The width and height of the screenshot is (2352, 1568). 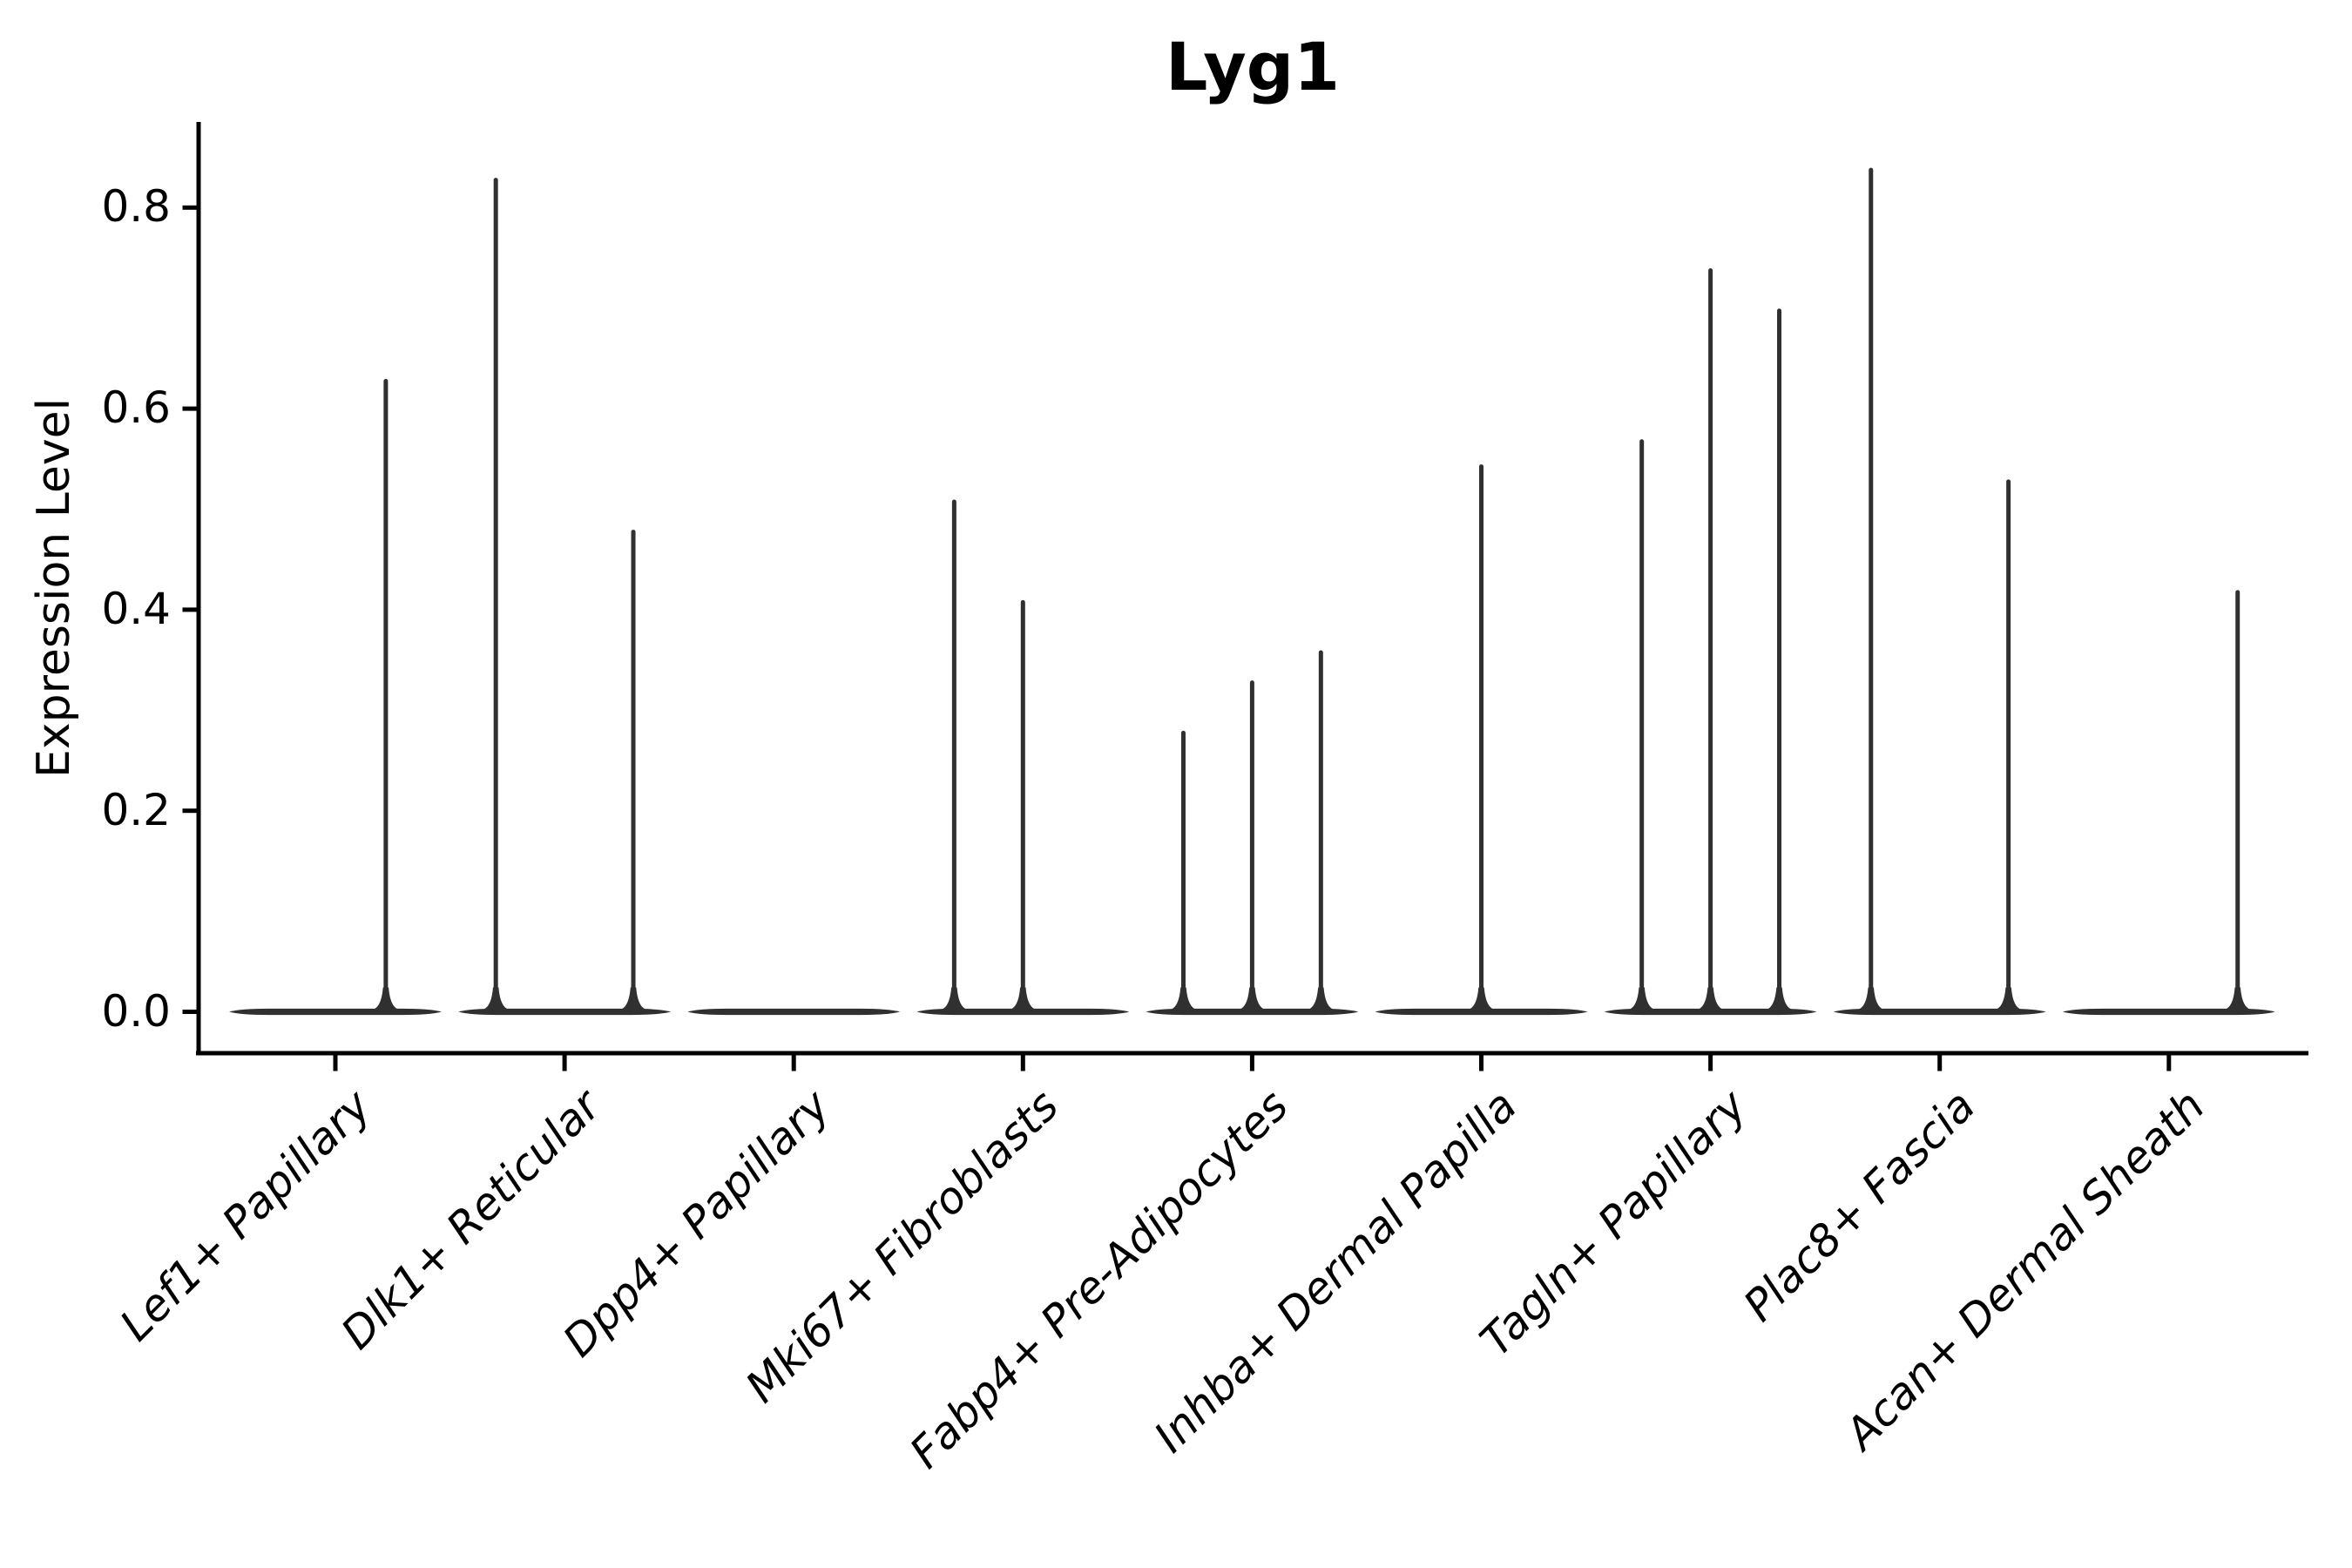 What do you see at coordinates (1253, 66) in the screenshot?
I see `chart-title: Lyg1` at bounding box center [1253, 66].